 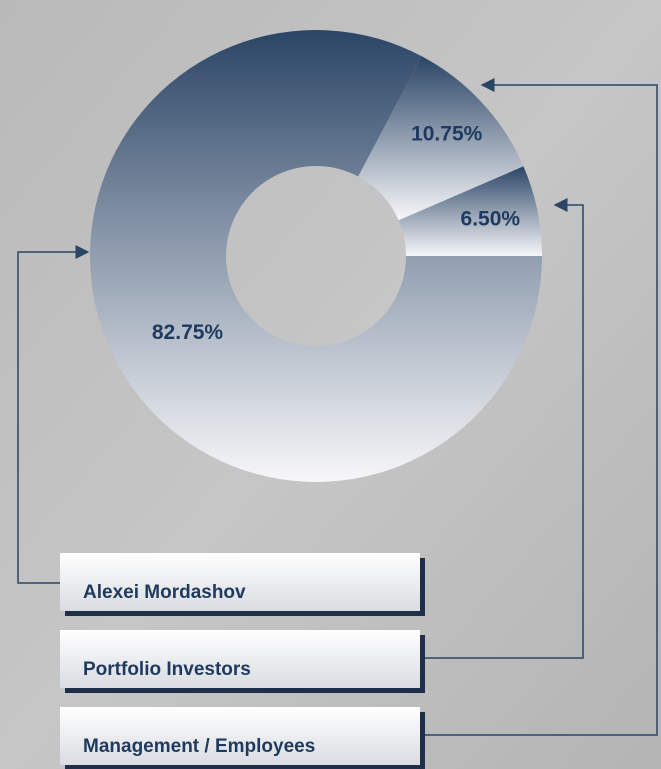 I want to click on data-label: 6.50%, so click(x=491, y=218).